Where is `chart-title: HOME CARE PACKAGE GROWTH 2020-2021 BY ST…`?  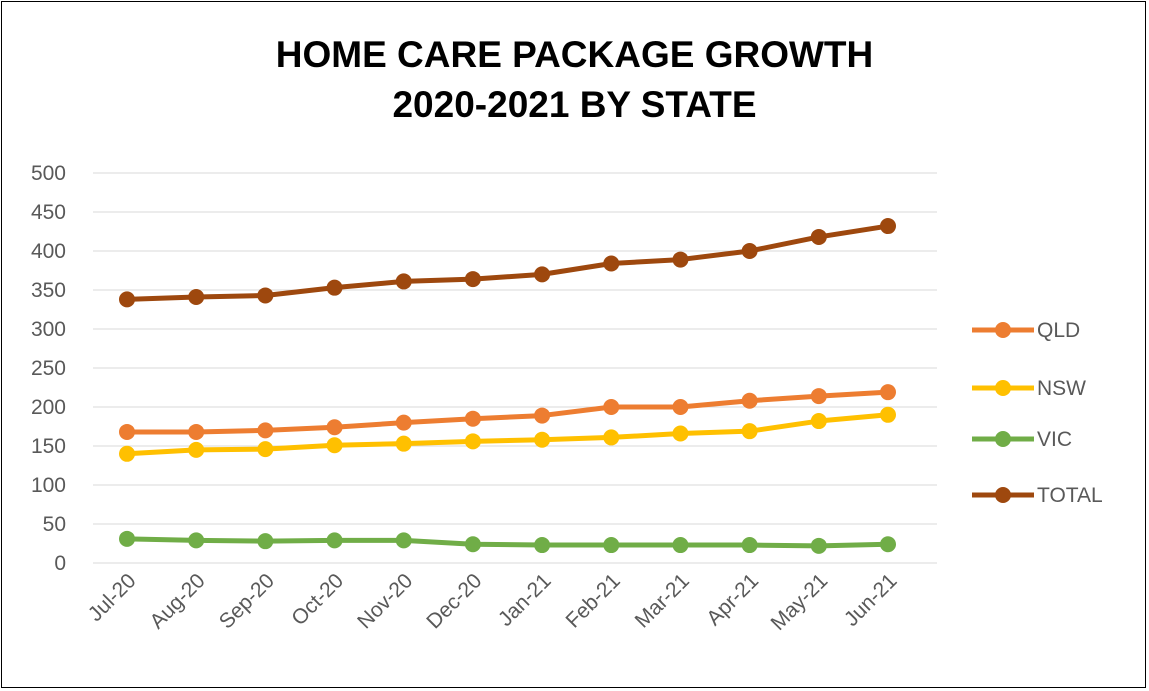 chart-title: HOME CARE PACKAGE GROWTH 2020-2021 BY ST… is located at coordinates (574, 80).